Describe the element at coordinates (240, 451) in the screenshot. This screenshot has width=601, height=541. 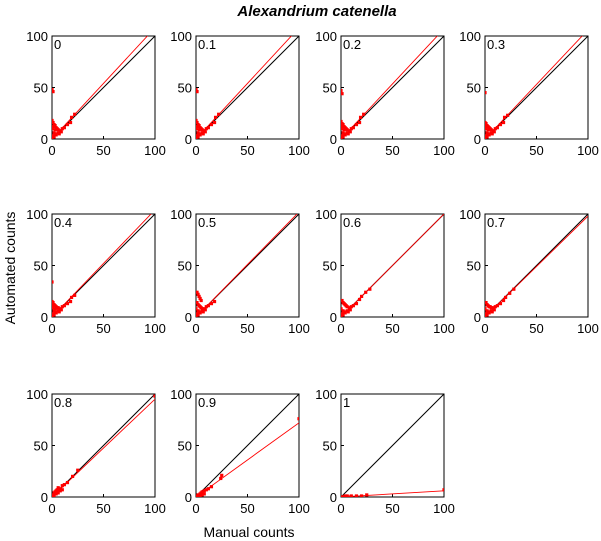
I see `panel-9: 0 50 100 0 50 100 0.9` at that location.